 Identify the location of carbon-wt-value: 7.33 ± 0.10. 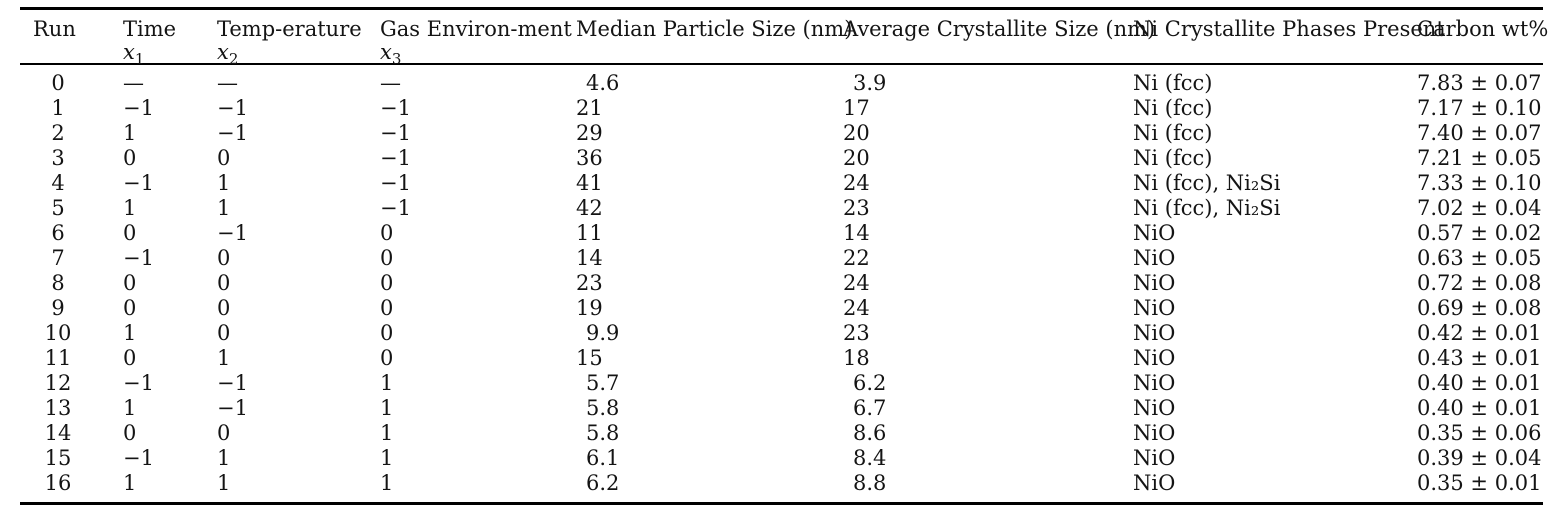
(1479, 183).